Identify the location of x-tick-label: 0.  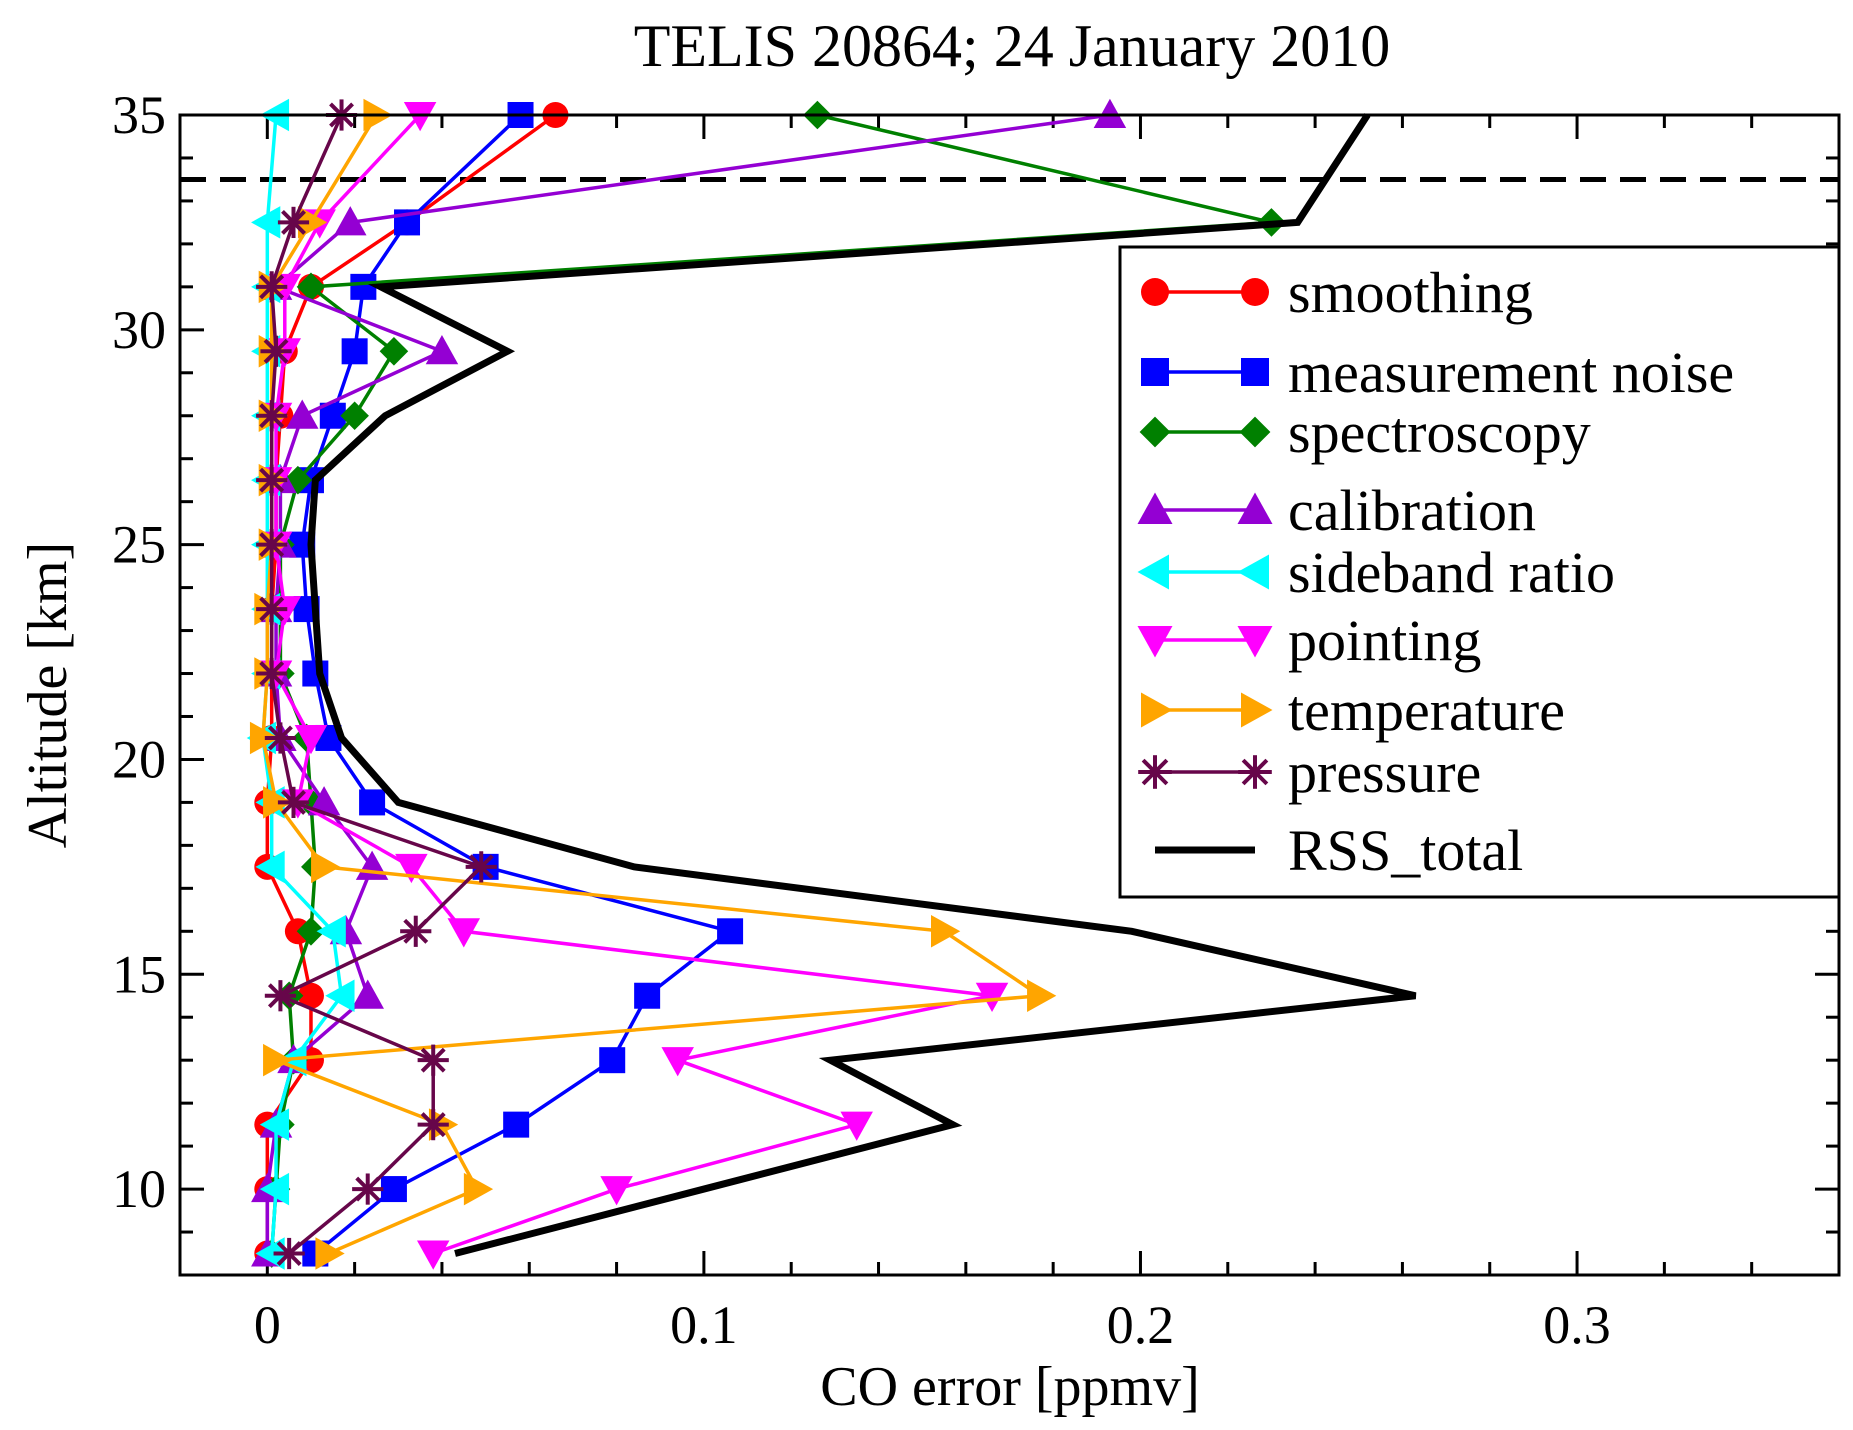
(267, 1325).